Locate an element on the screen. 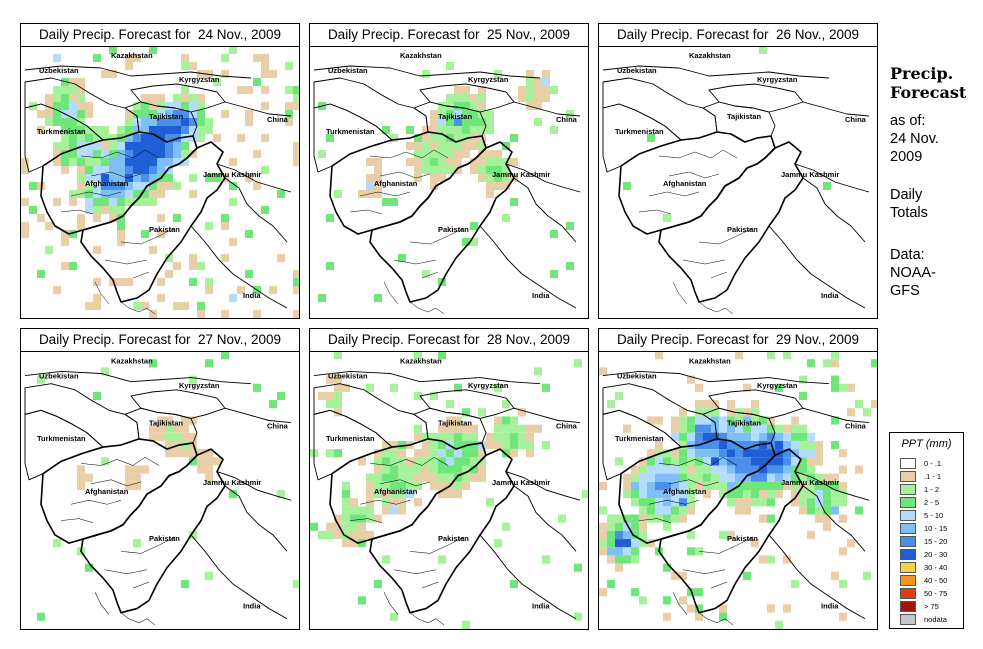 This screenshot has width=983, height=649. precip-cells is located at coordinates (738, 490).